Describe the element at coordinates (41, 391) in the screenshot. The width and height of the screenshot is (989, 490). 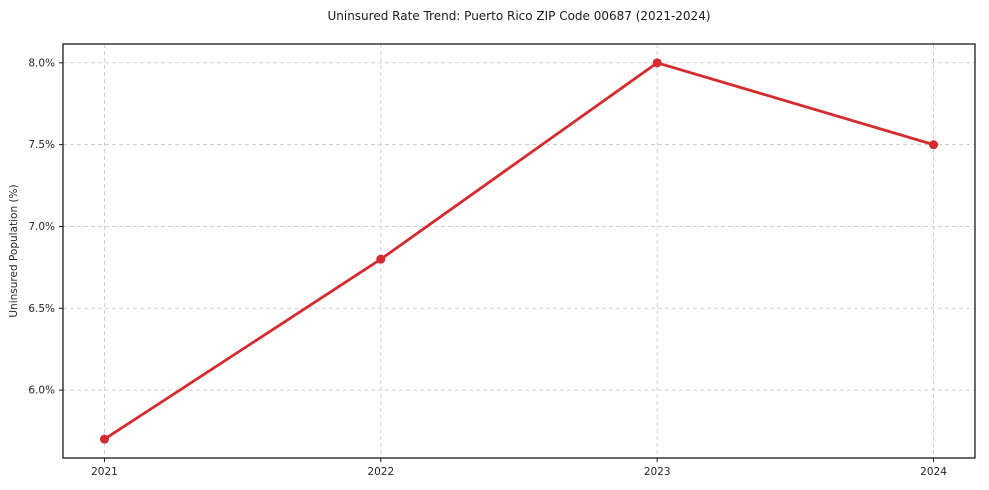
I see `y-tick-label: 6.0%` at that location.